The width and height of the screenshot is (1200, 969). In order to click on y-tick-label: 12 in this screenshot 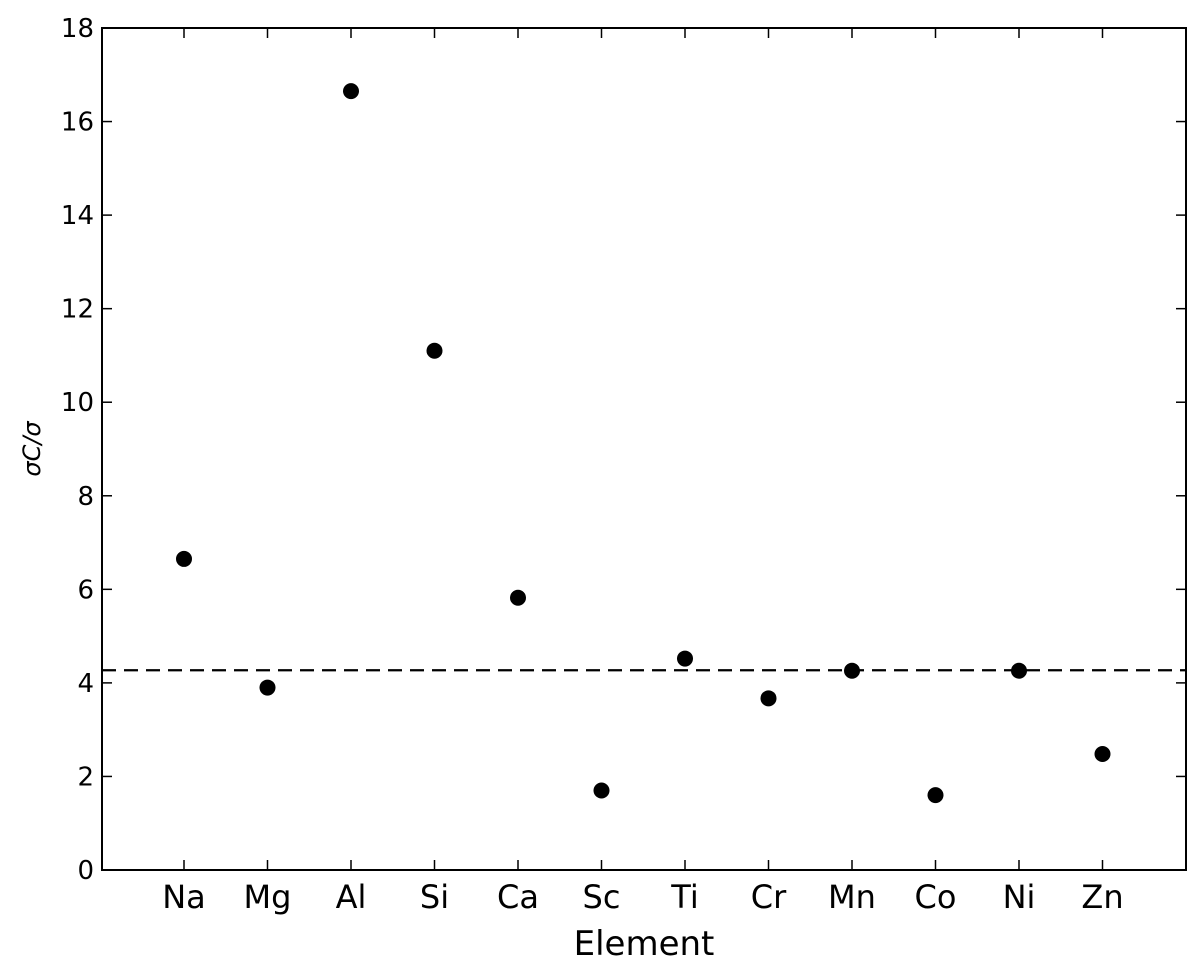, I will do `click(77, 310)`.